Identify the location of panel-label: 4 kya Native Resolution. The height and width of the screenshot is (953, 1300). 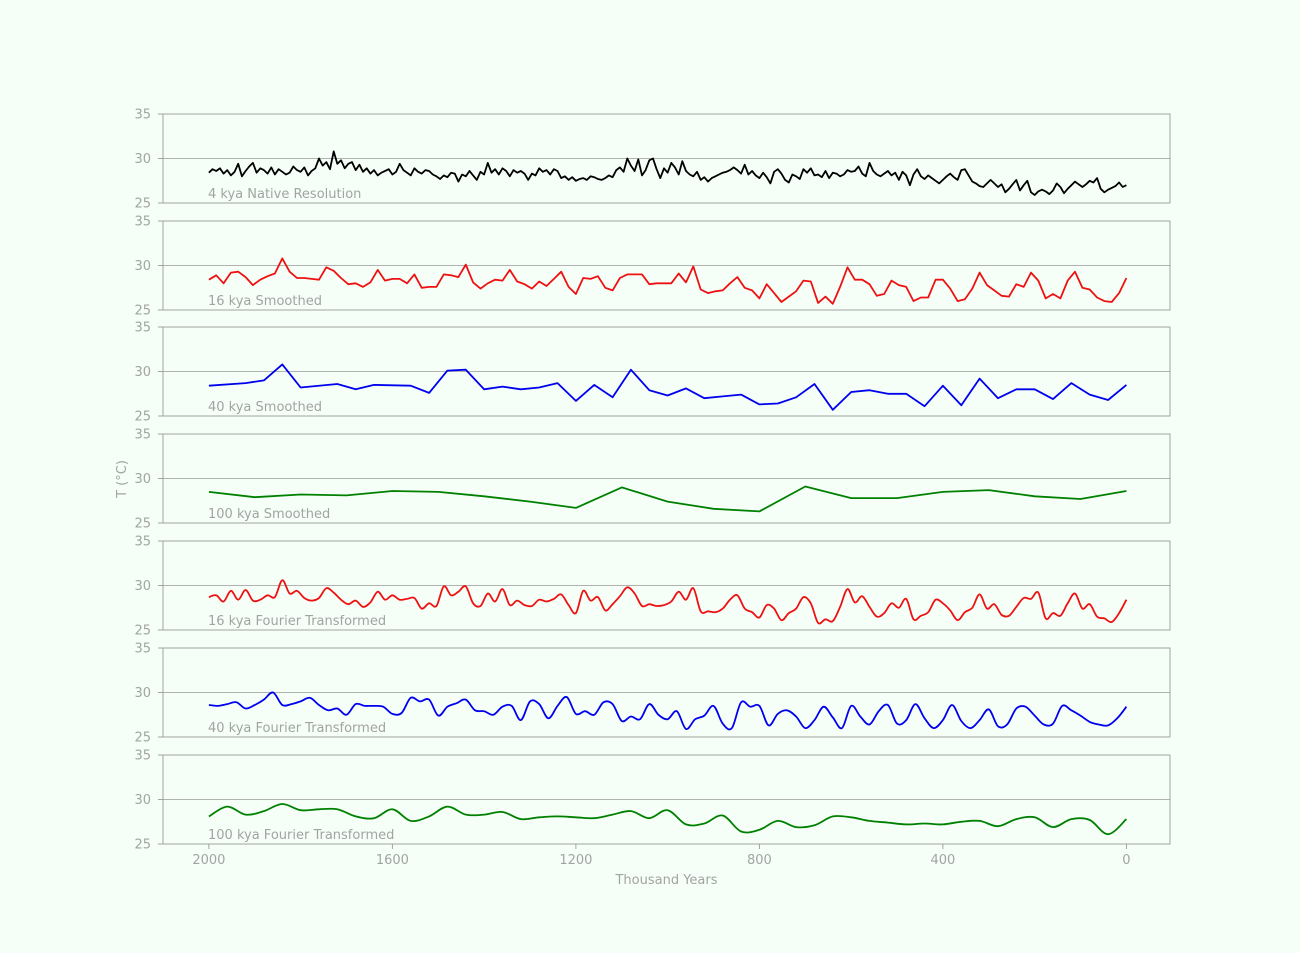
(284, 194).